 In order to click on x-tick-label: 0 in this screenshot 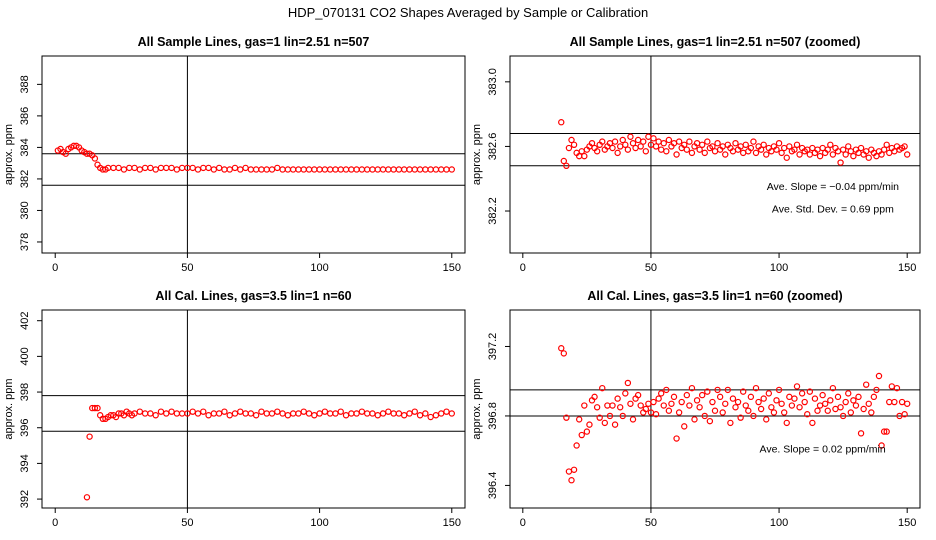, I will do `click(55, 268)`.